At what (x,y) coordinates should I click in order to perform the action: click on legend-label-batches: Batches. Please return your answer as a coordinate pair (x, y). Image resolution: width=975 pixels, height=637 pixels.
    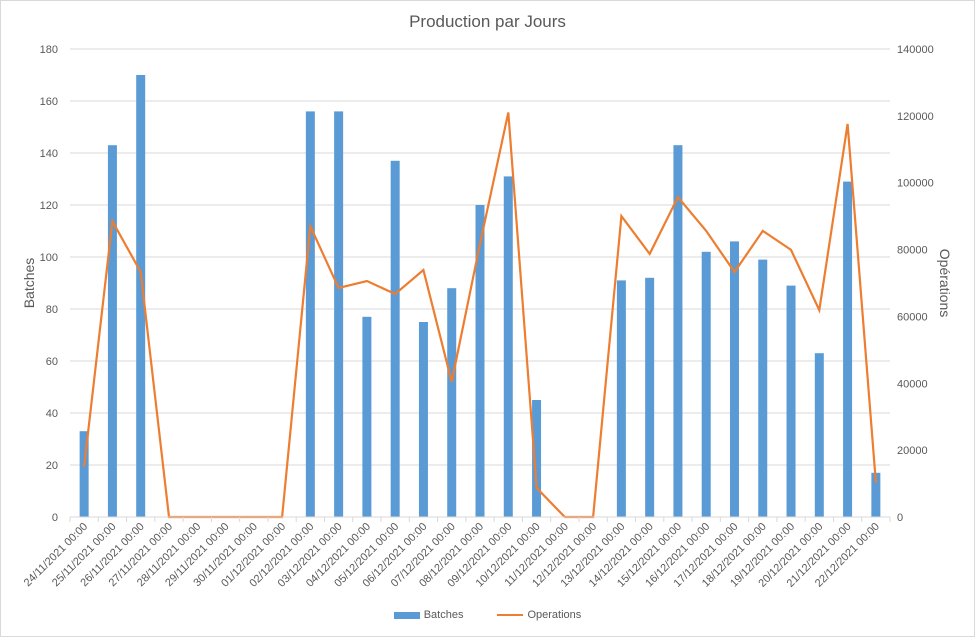
    Looking at the image, I should click on (443, 615).